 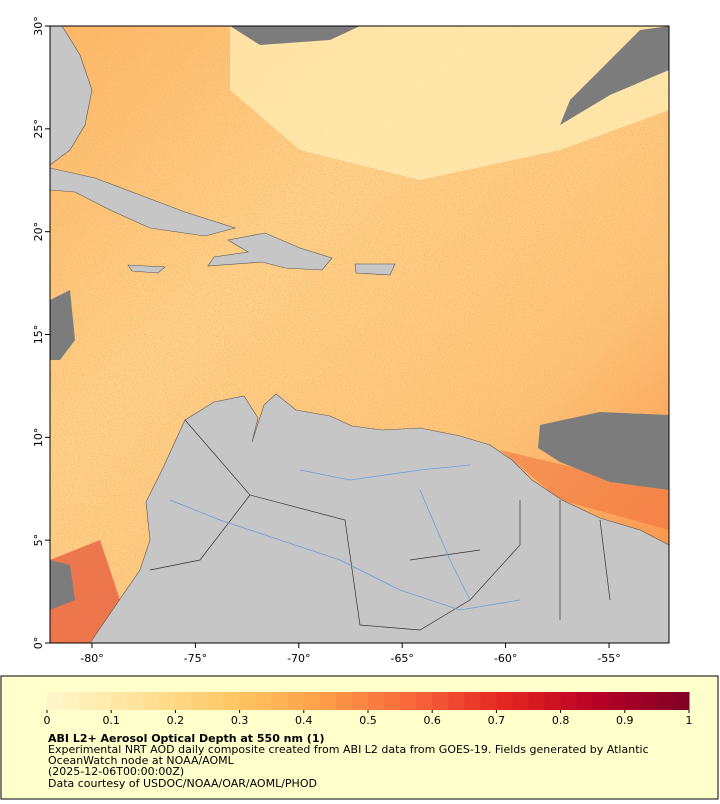 What do you see at coordinates (91, 658) in the screenshot?
I see `x-tick-label: -80°` at bounding box center [91, 658].